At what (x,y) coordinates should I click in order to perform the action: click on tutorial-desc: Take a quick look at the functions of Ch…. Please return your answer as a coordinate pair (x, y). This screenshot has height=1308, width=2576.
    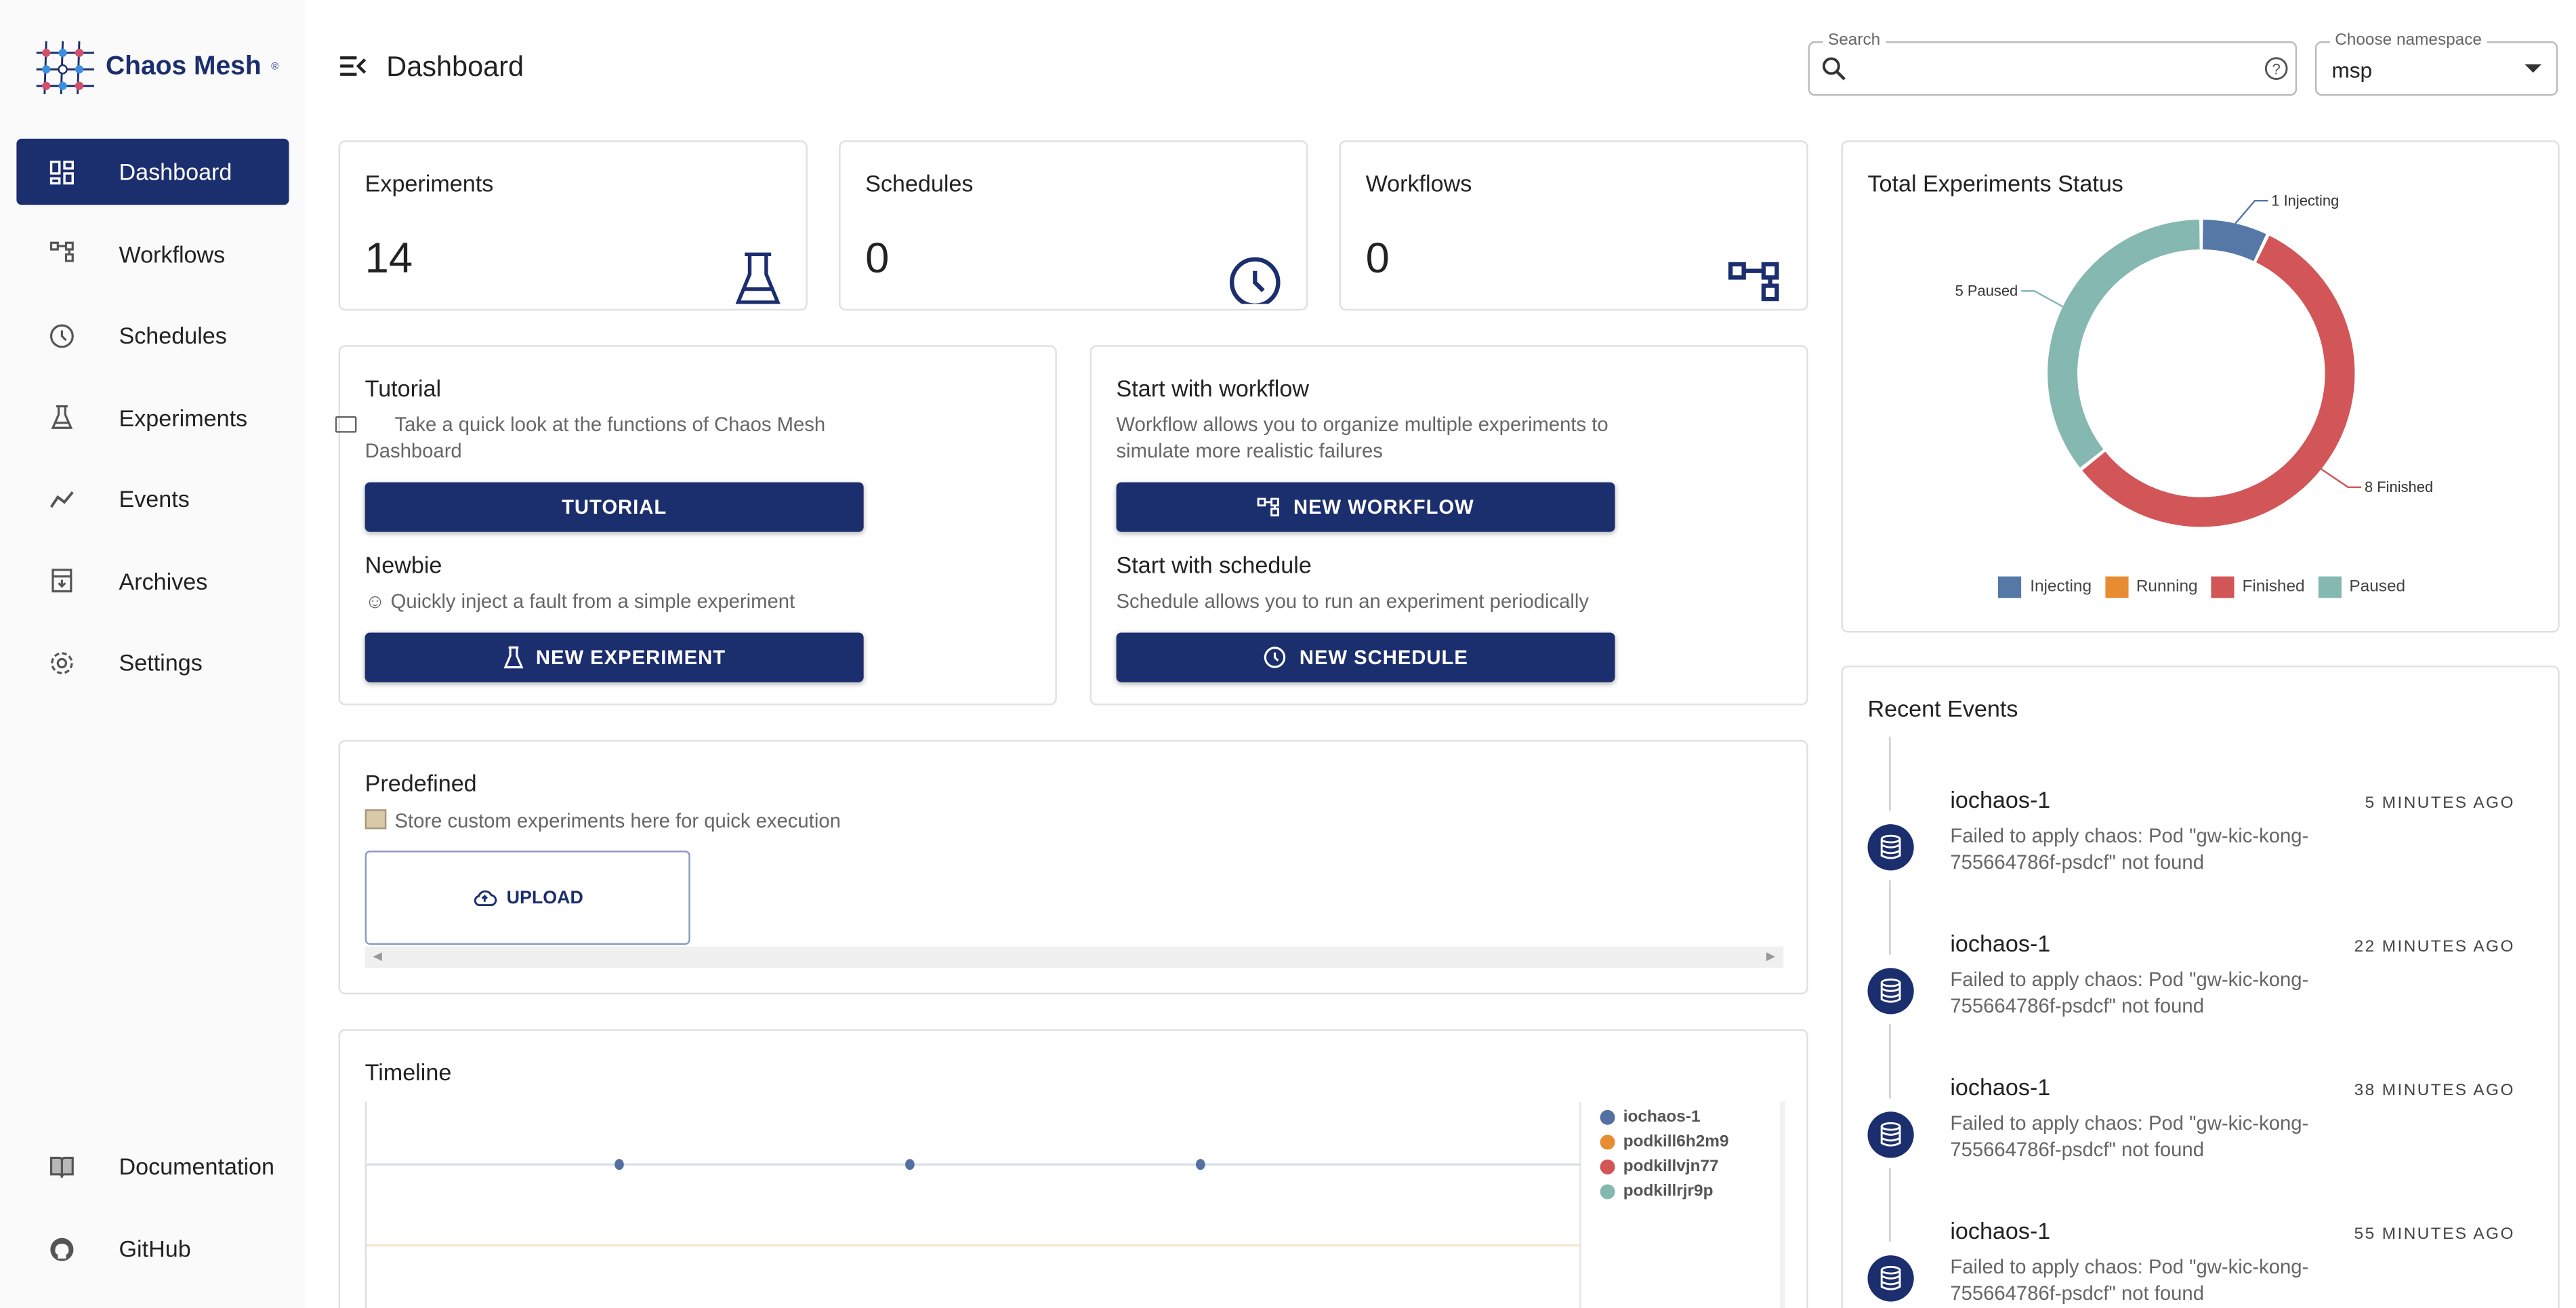
    Looking at the image, I should click on (597, 437).